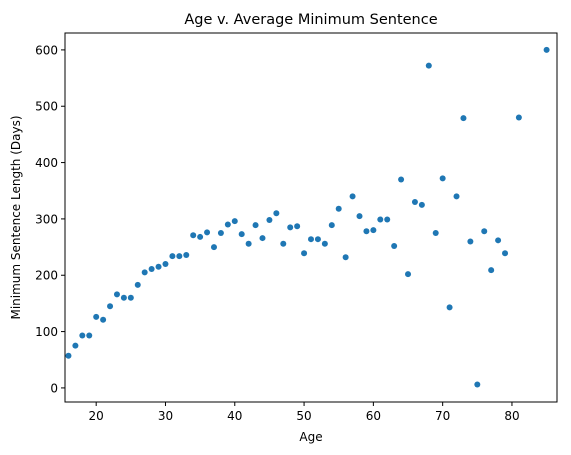 This screenshot has width=571, height=455. What do you see at coordinates (442, 416) in the screenshot?
I see `x-tick-label: 70` at bounding box center [442, 416].